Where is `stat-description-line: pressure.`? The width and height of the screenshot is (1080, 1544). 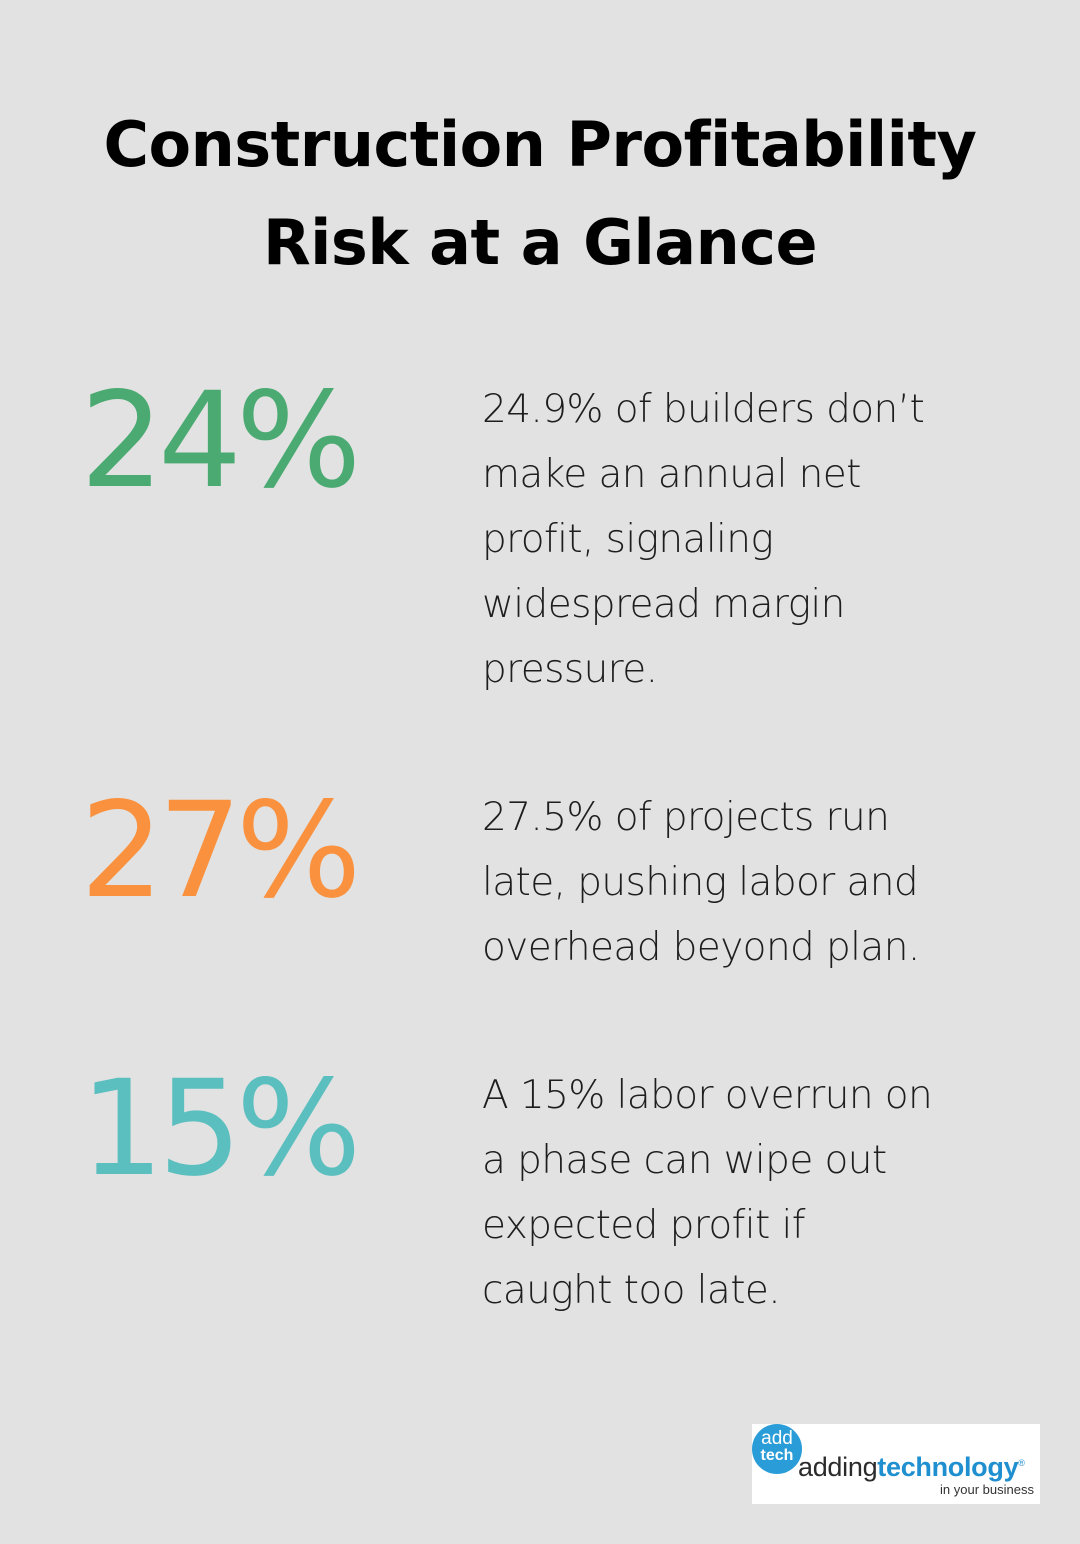
stat-description-line: pressure. is located at coordinates (570, 669).